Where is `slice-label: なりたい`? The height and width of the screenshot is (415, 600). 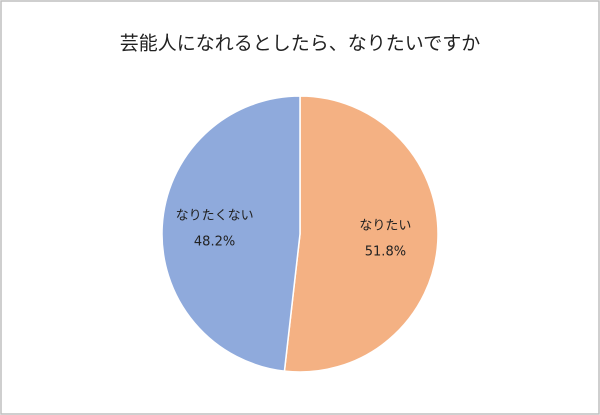
slice-label: なりたい is located at coordinates (385, 225).